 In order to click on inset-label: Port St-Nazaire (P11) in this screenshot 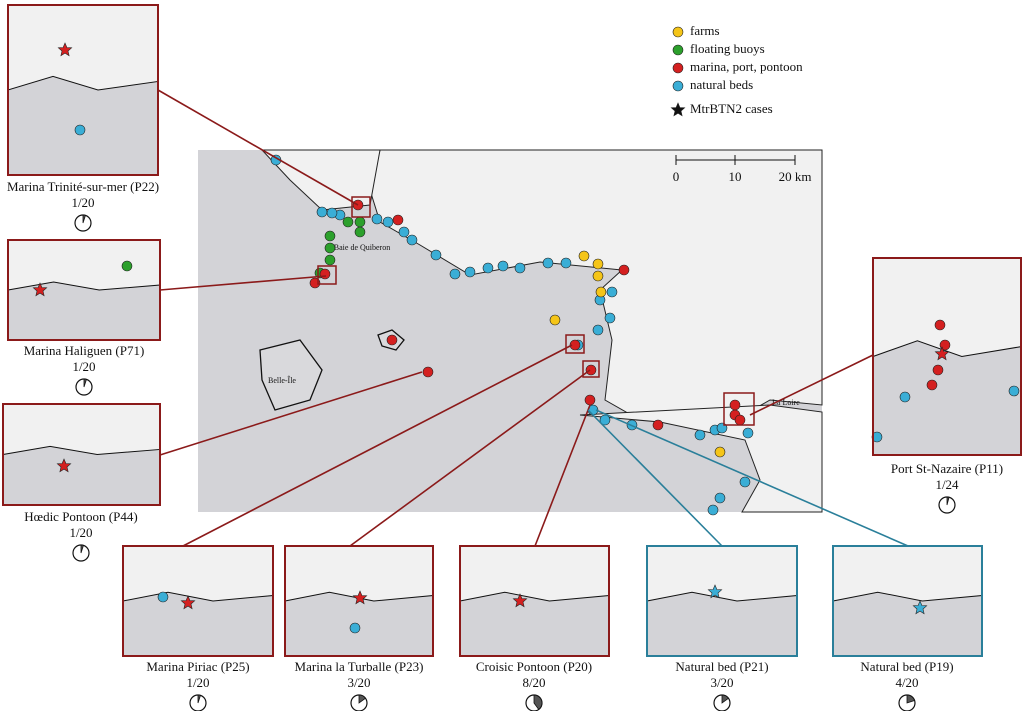, I will do `click(947, 468)`.